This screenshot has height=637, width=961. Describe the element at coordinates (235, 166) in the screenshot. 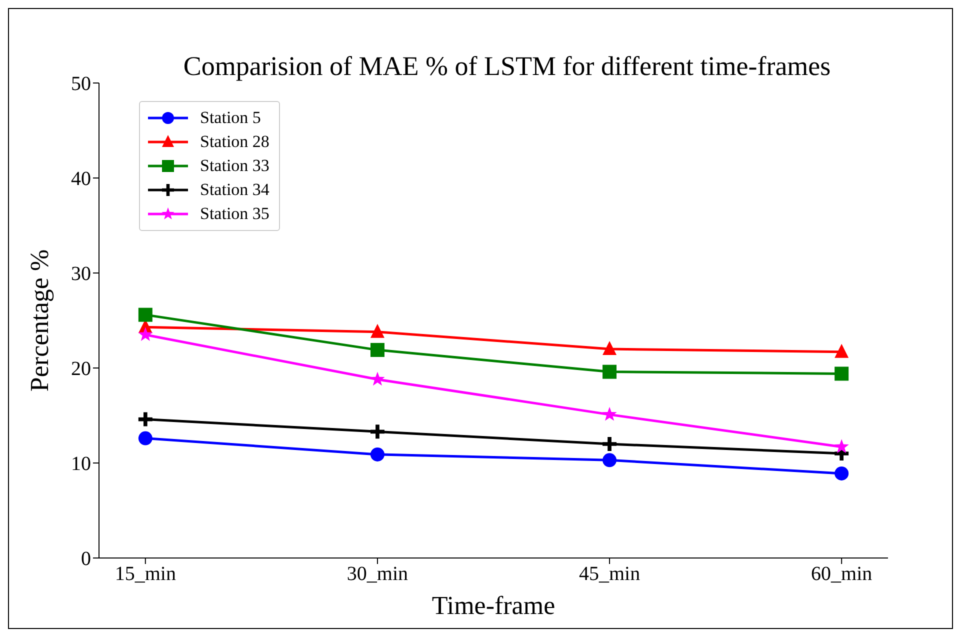

I see `legend-label: Station 33` at that location.